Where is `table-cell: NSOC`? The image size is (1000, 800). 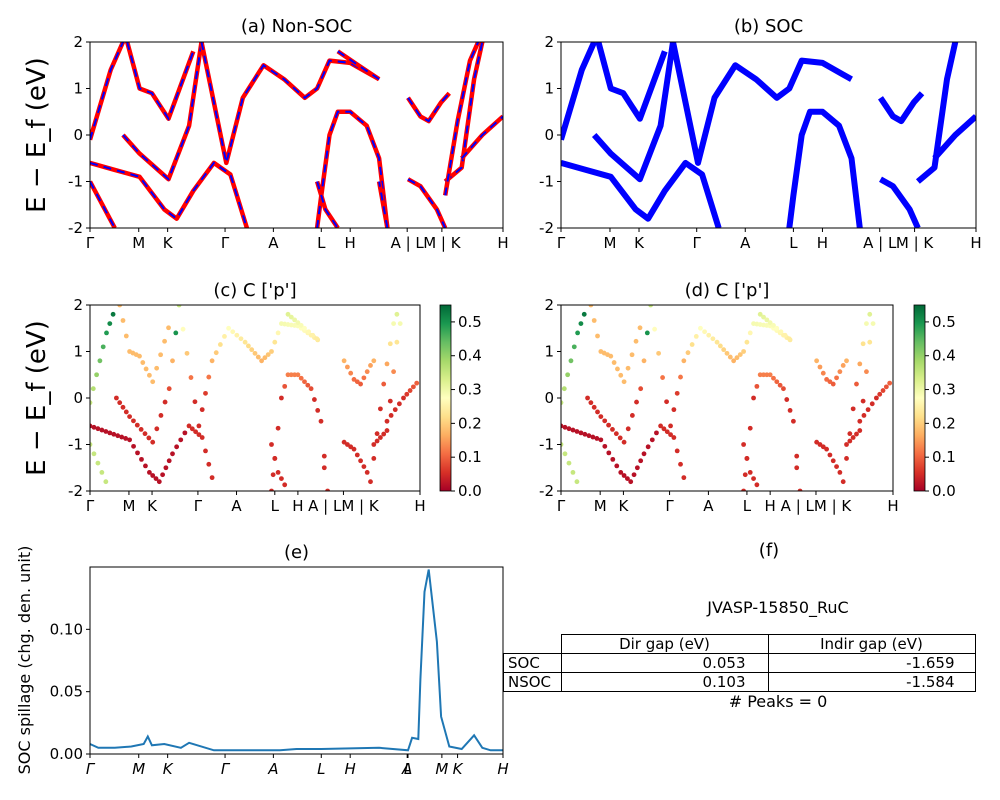
table-cell: NSOC is located at coordinates (532, 682).